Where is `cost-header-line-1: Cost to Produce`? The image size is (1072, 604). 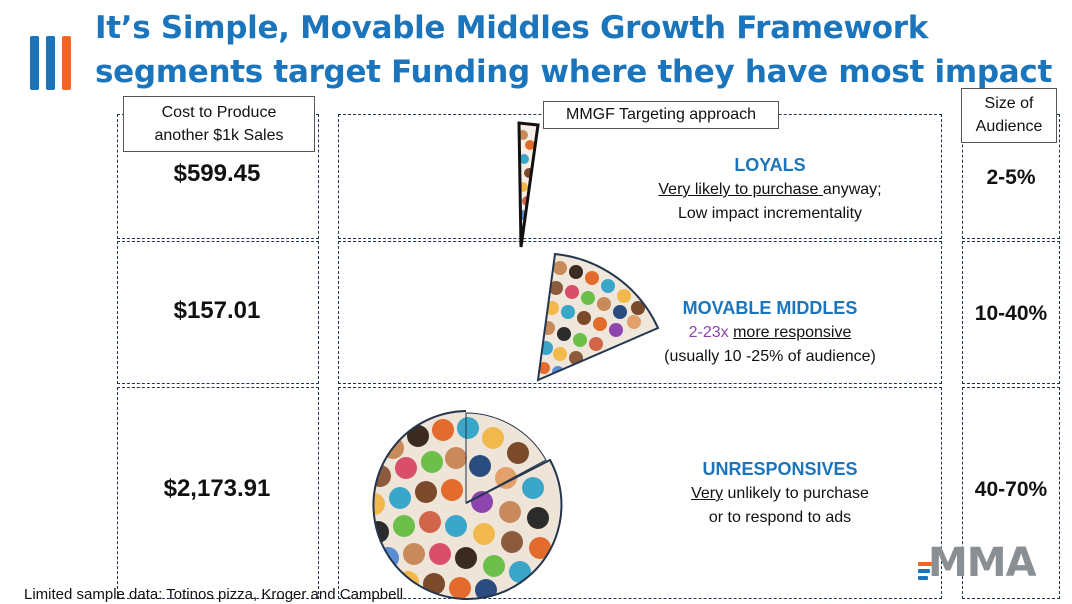
cost-header-line-1: Cost to Produce is located at coordinates (219, 112).